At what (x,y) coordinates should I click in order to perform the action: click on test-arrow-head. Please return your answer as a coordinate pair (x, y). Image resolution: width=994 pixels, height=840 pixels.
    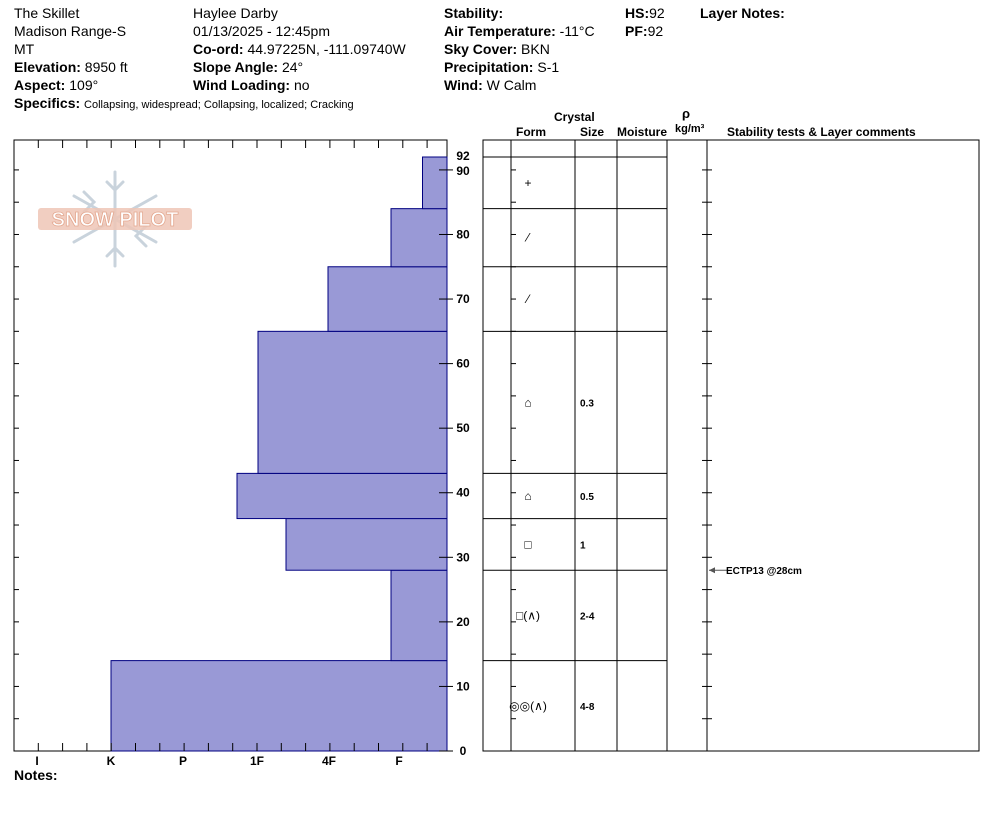
    Looking at the image, I should click on (712, 570).